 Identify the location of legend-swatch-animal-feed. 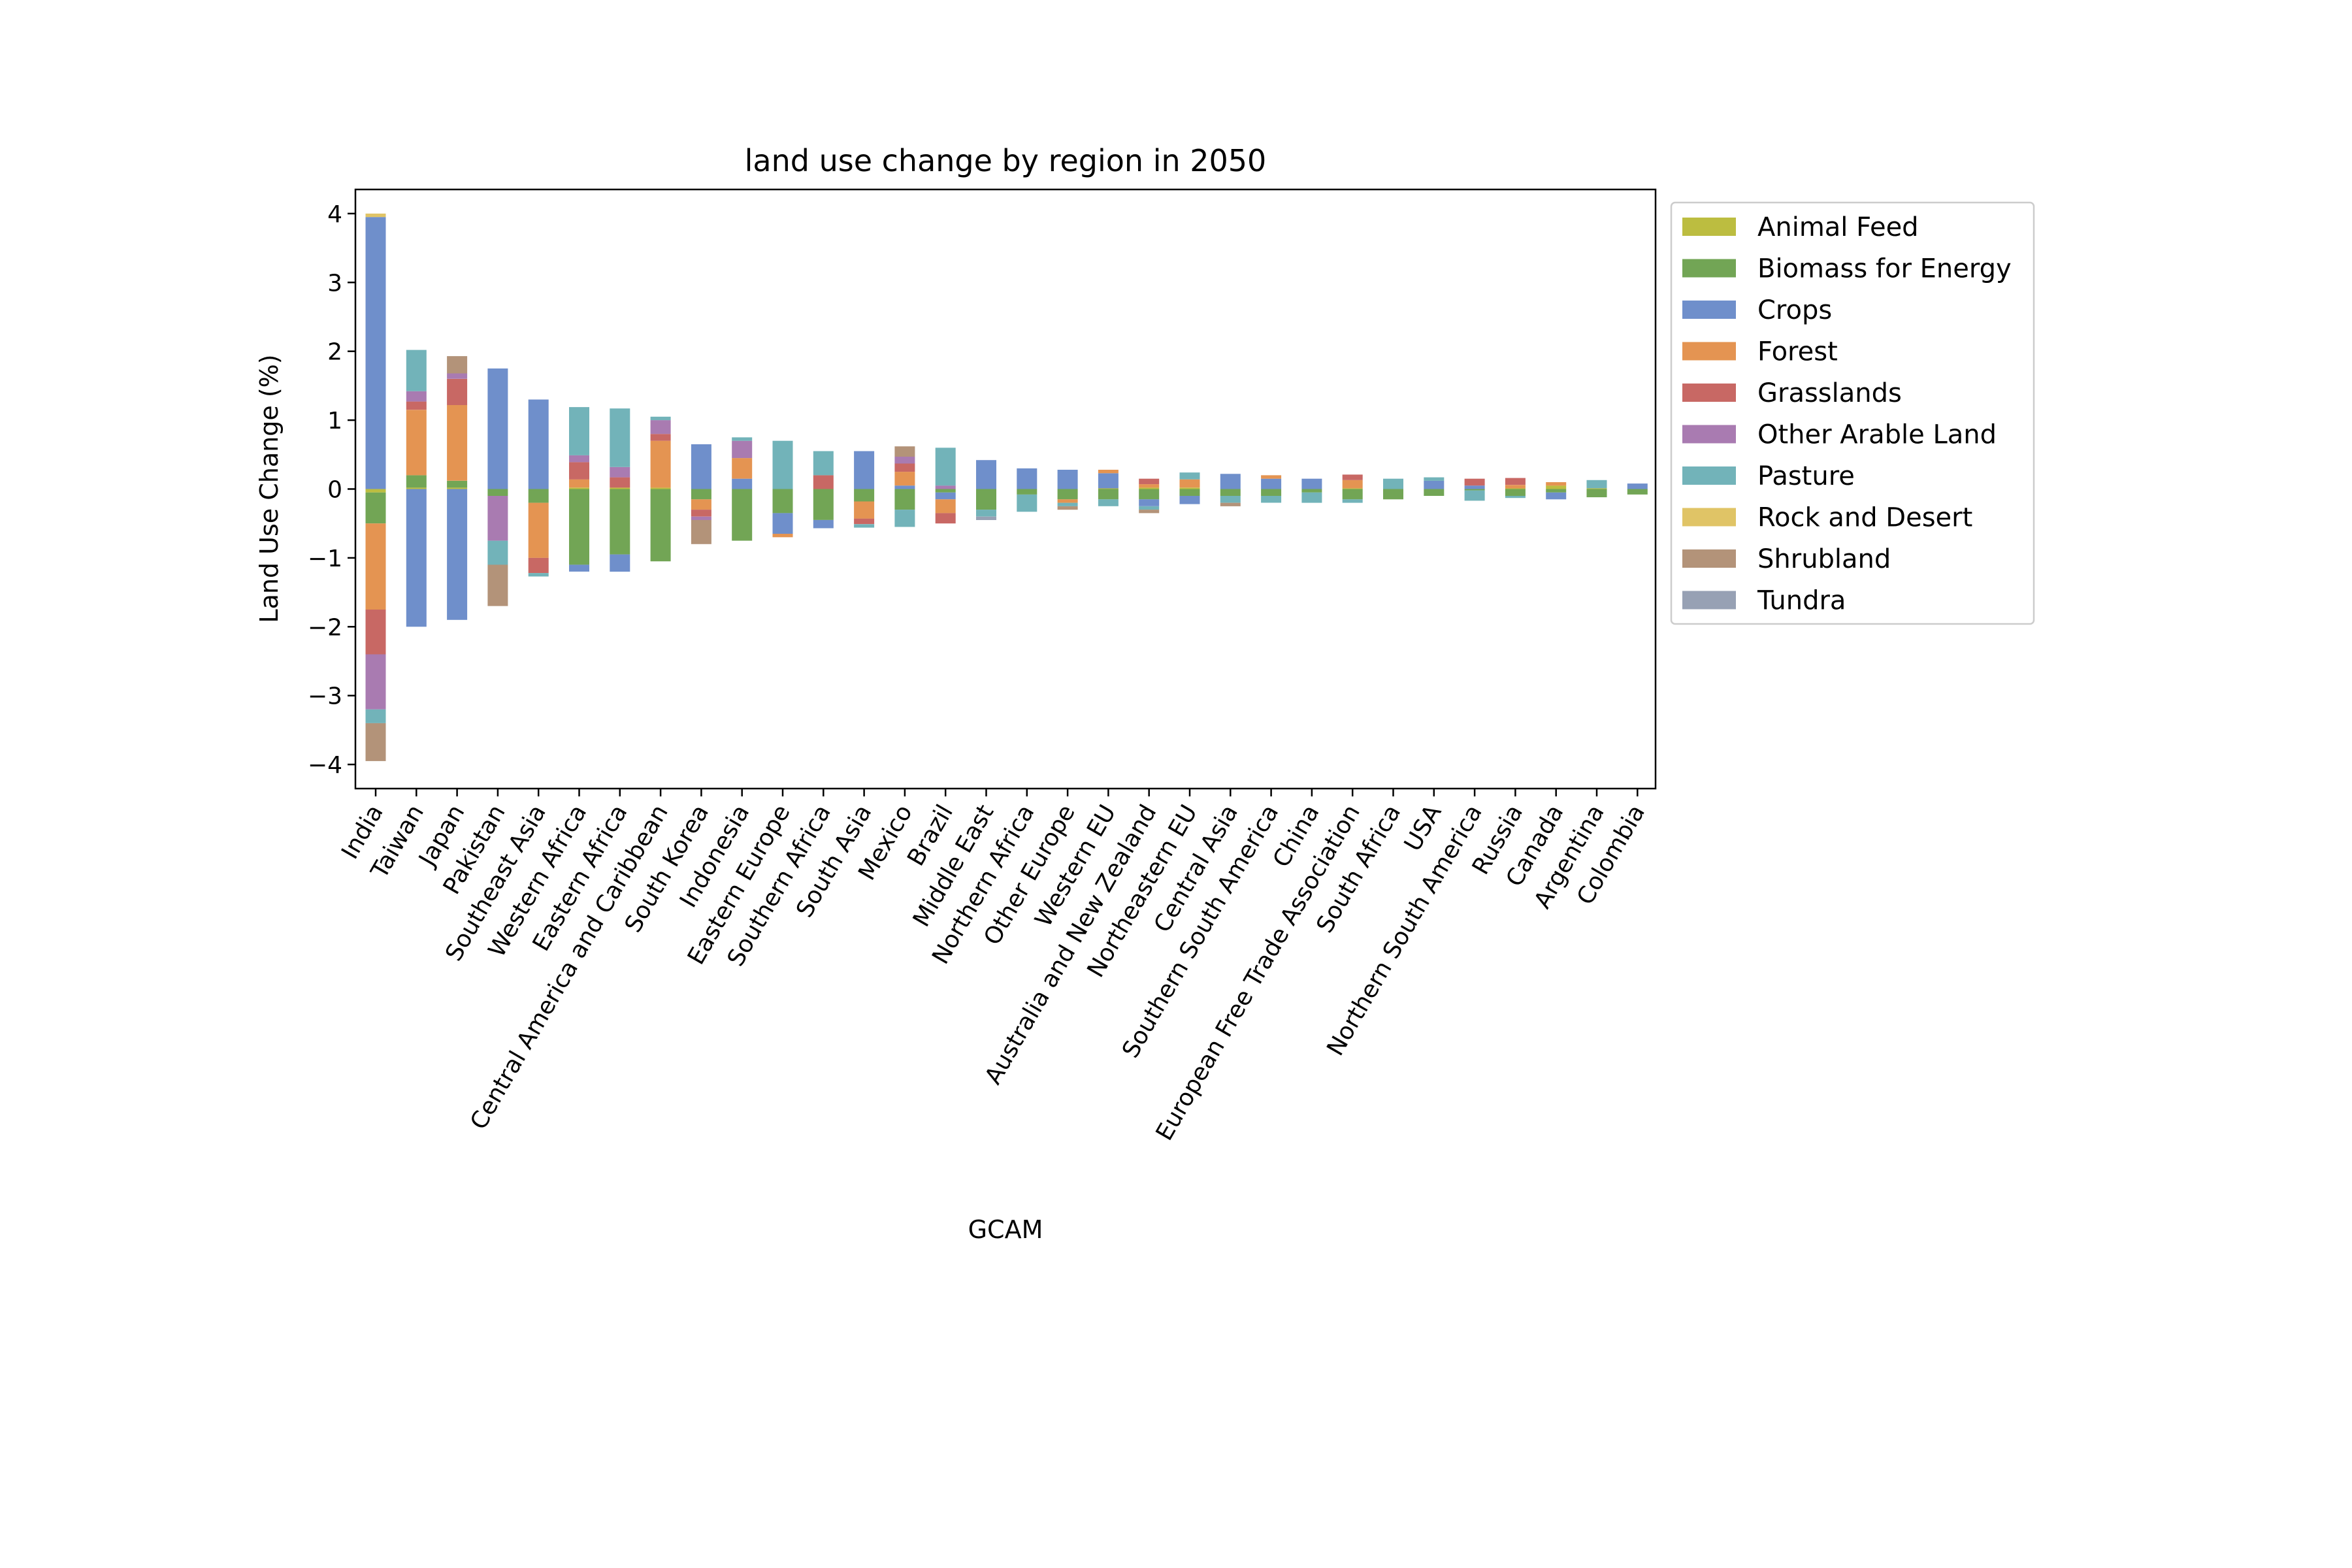
(1709, 227).